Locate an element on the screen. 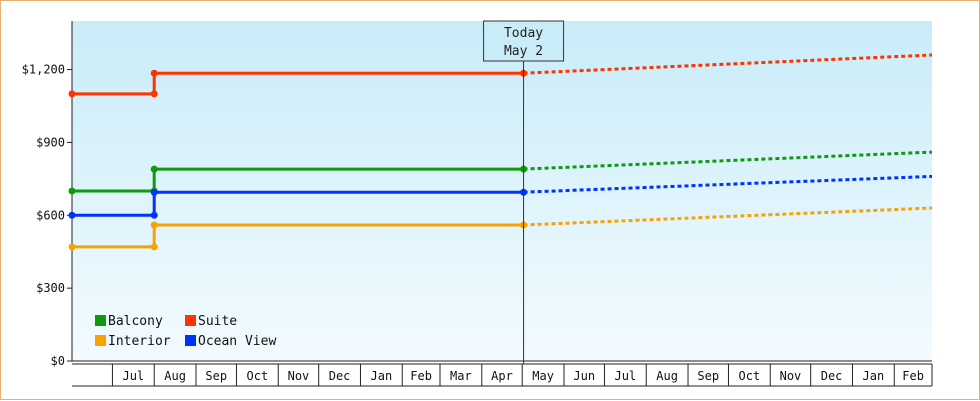 The width and height of the screenshot is (980, 401). legend-swatch-suite is located at coordinates (190, 320).